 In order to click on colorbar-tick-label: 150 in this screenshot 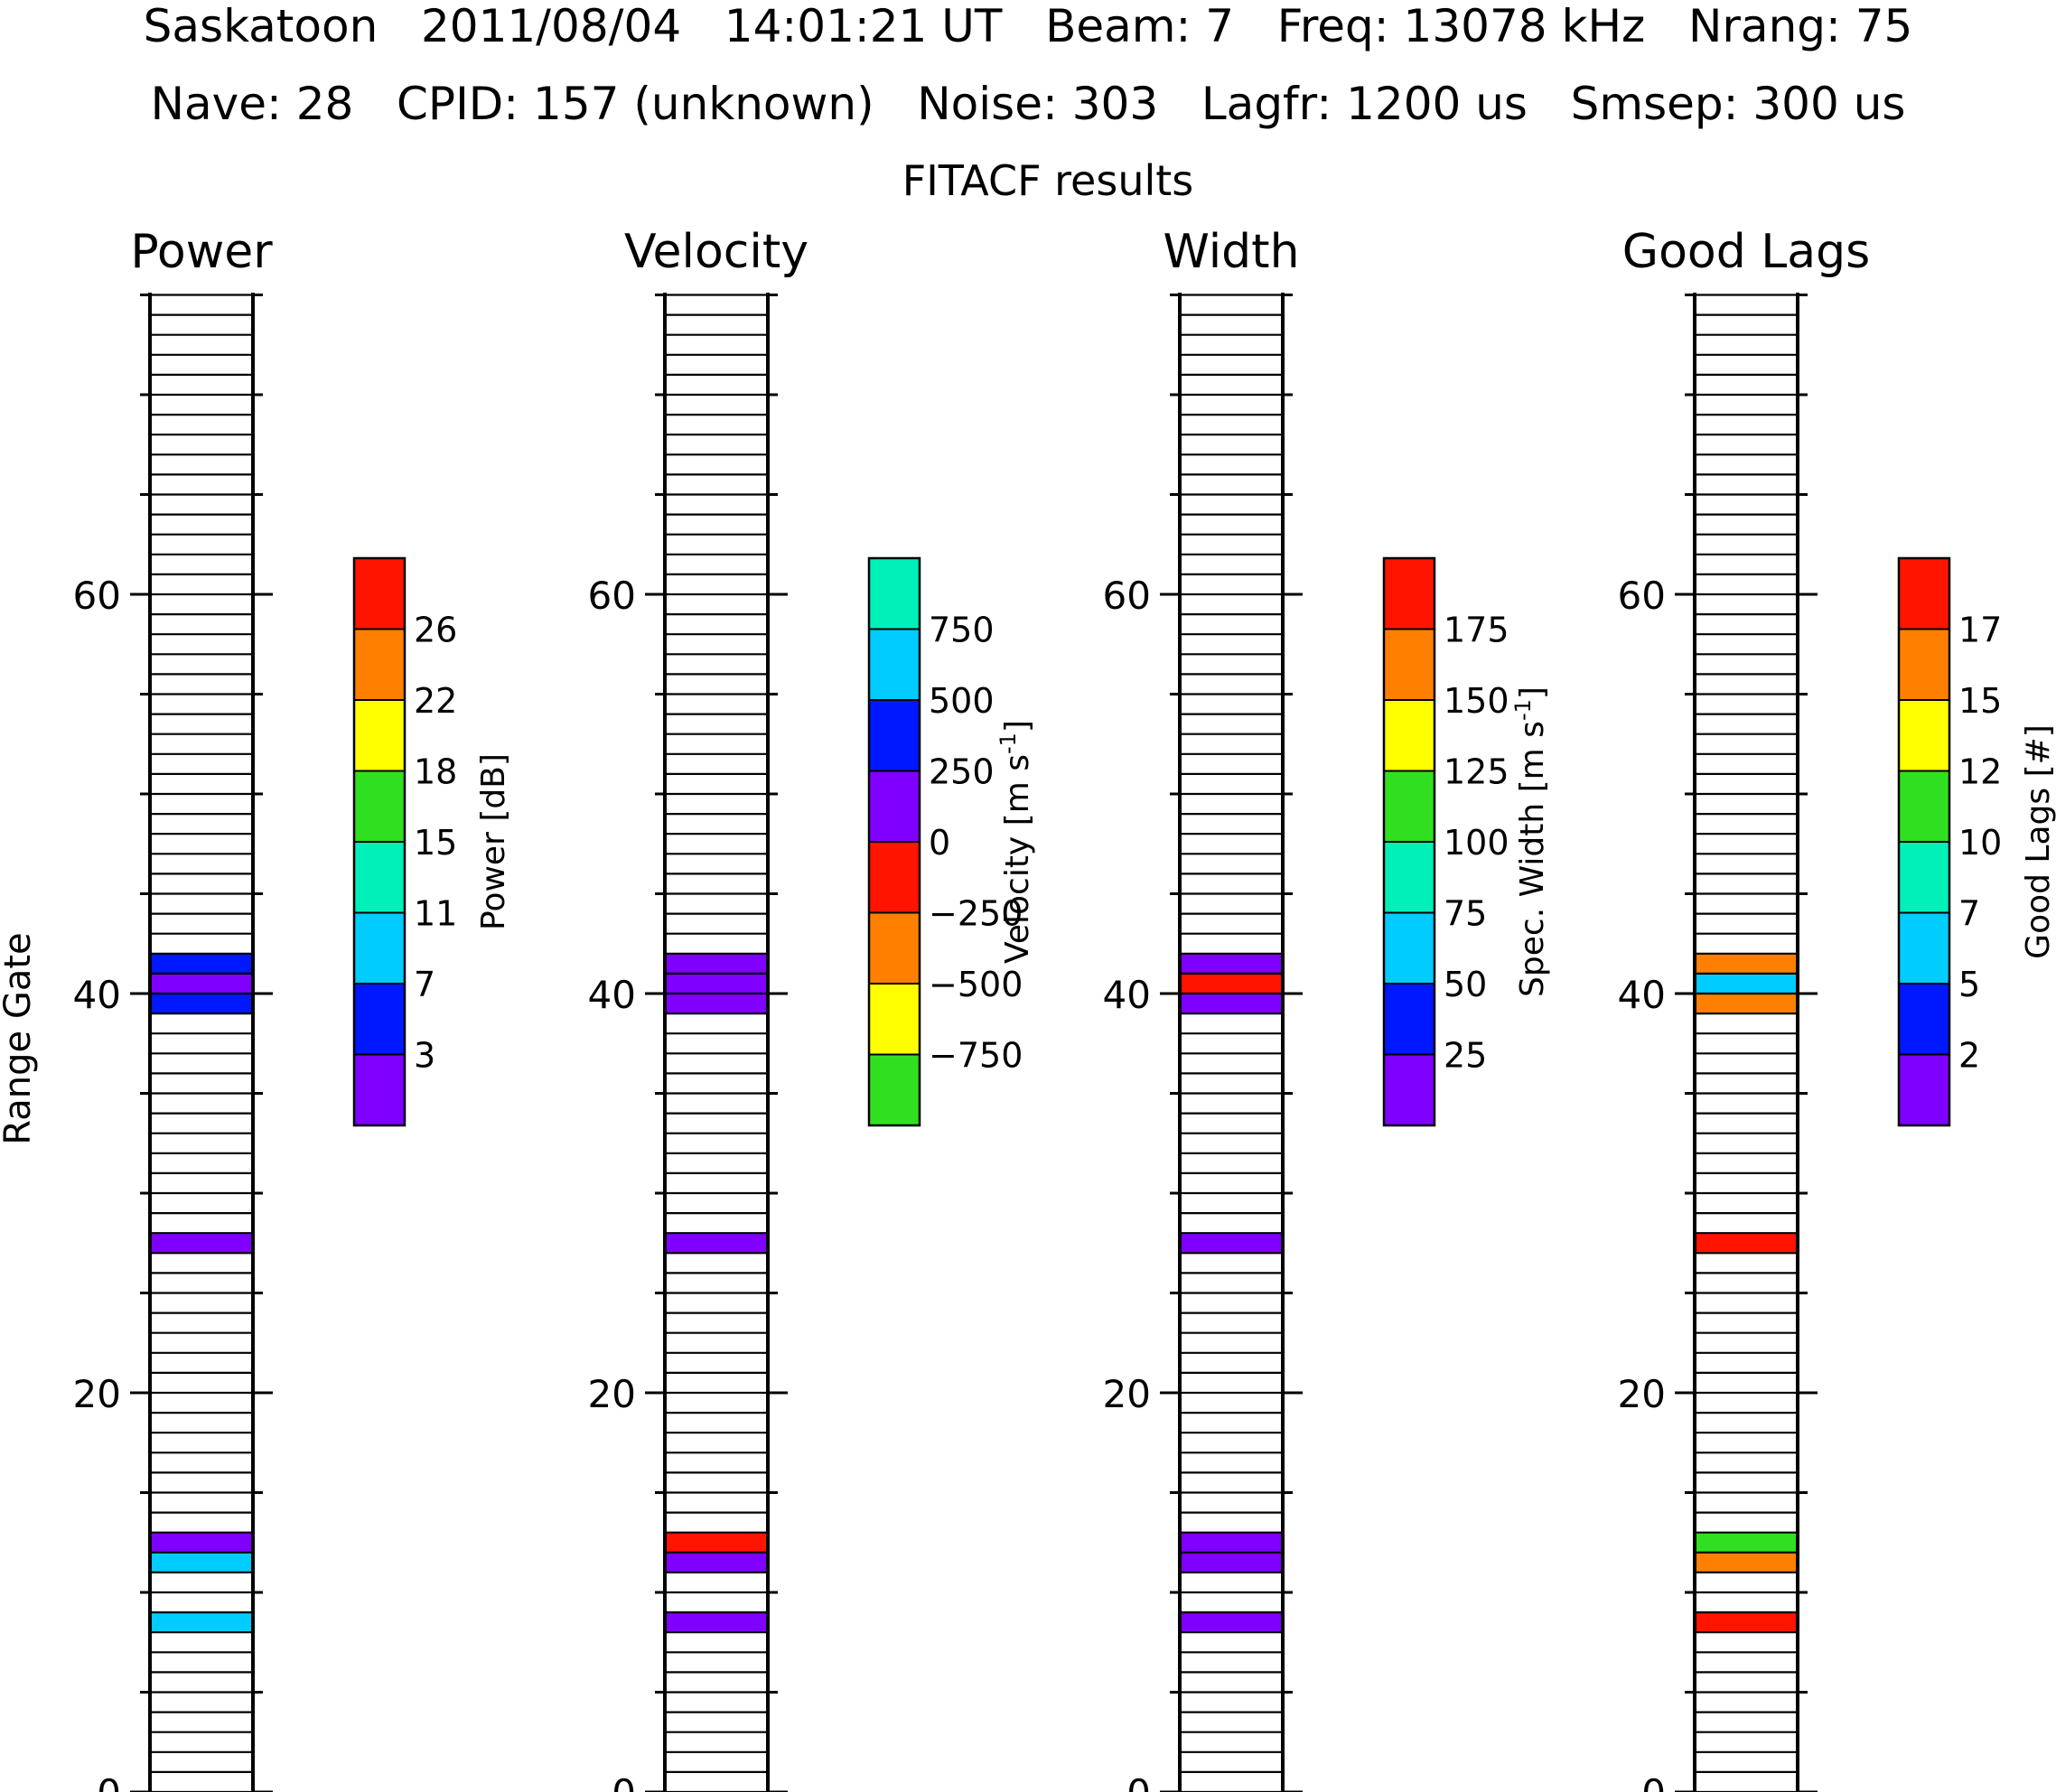, I will do `click(1476, 701)`.